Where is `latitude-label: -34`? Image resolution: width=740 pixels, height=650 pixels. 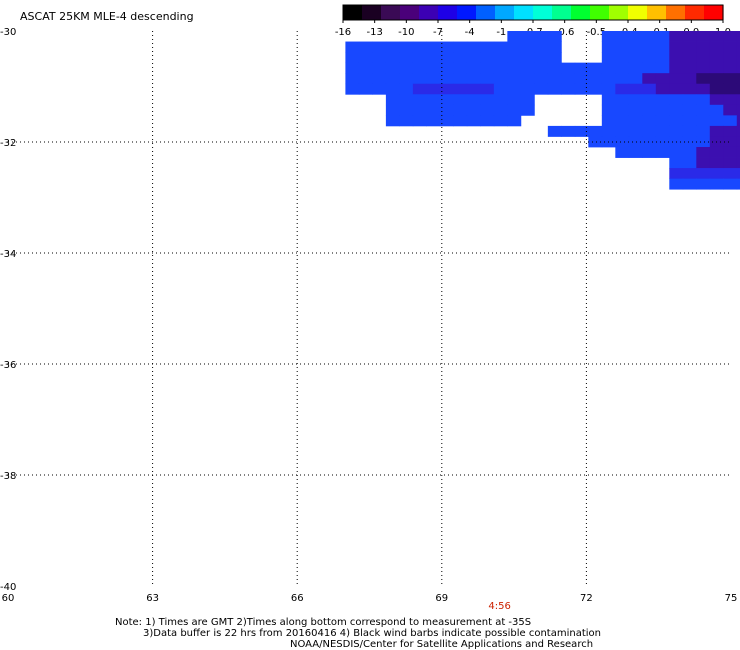 latitude-label: -34 is located at coordinates (8, 254).